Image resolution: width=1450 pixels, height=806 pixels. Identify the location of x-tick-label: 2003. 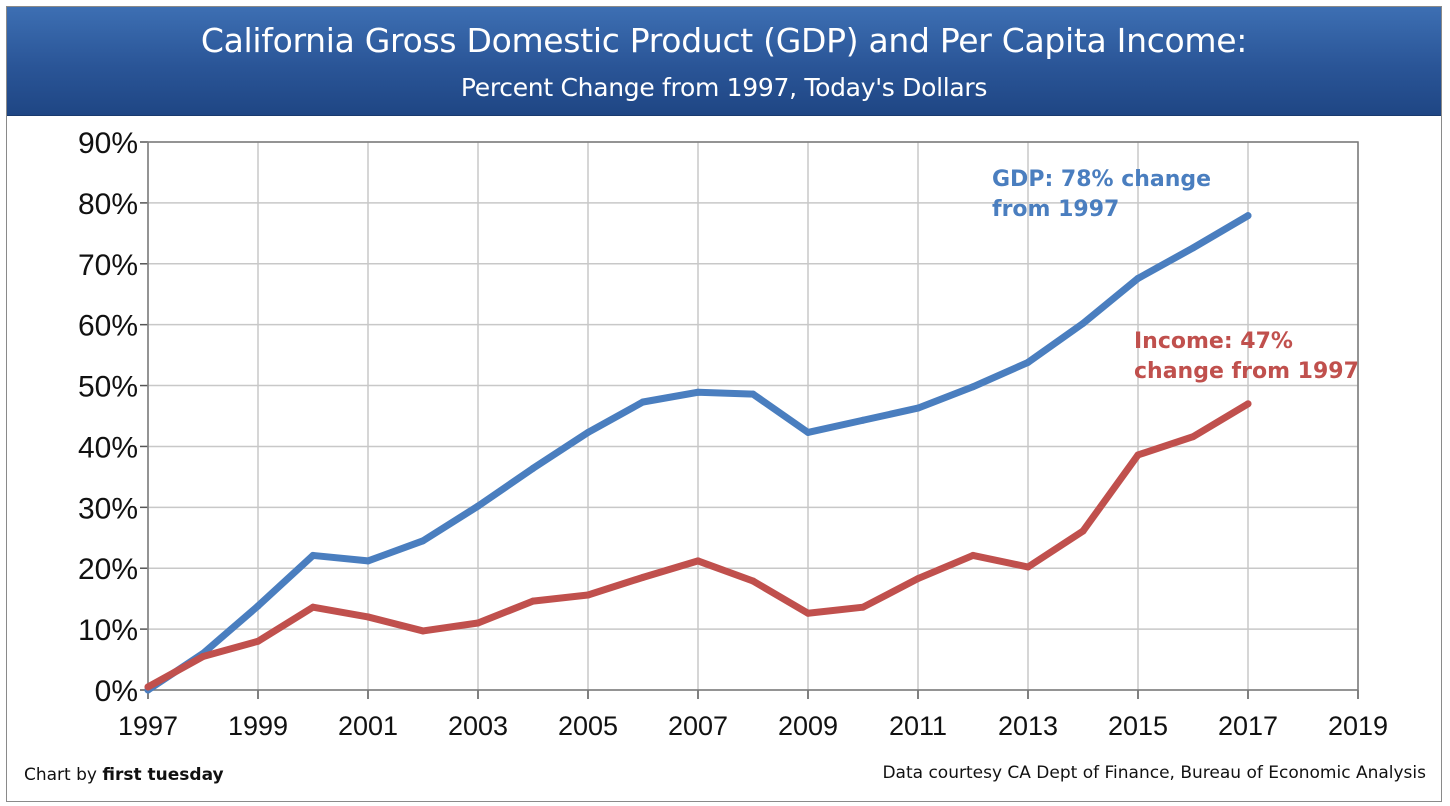
(478, 726).